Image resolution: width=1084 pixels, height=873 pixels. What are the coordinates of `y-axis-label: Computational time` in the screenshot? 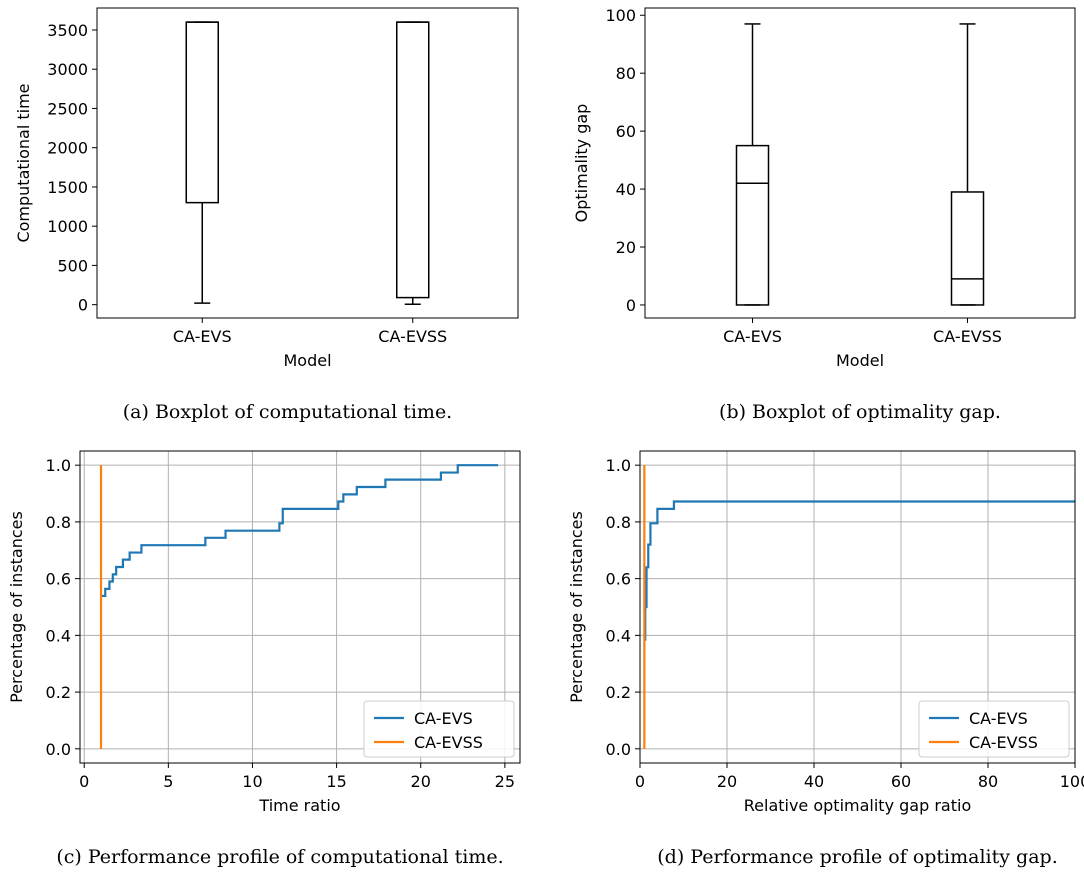 It's located at (23, 162).